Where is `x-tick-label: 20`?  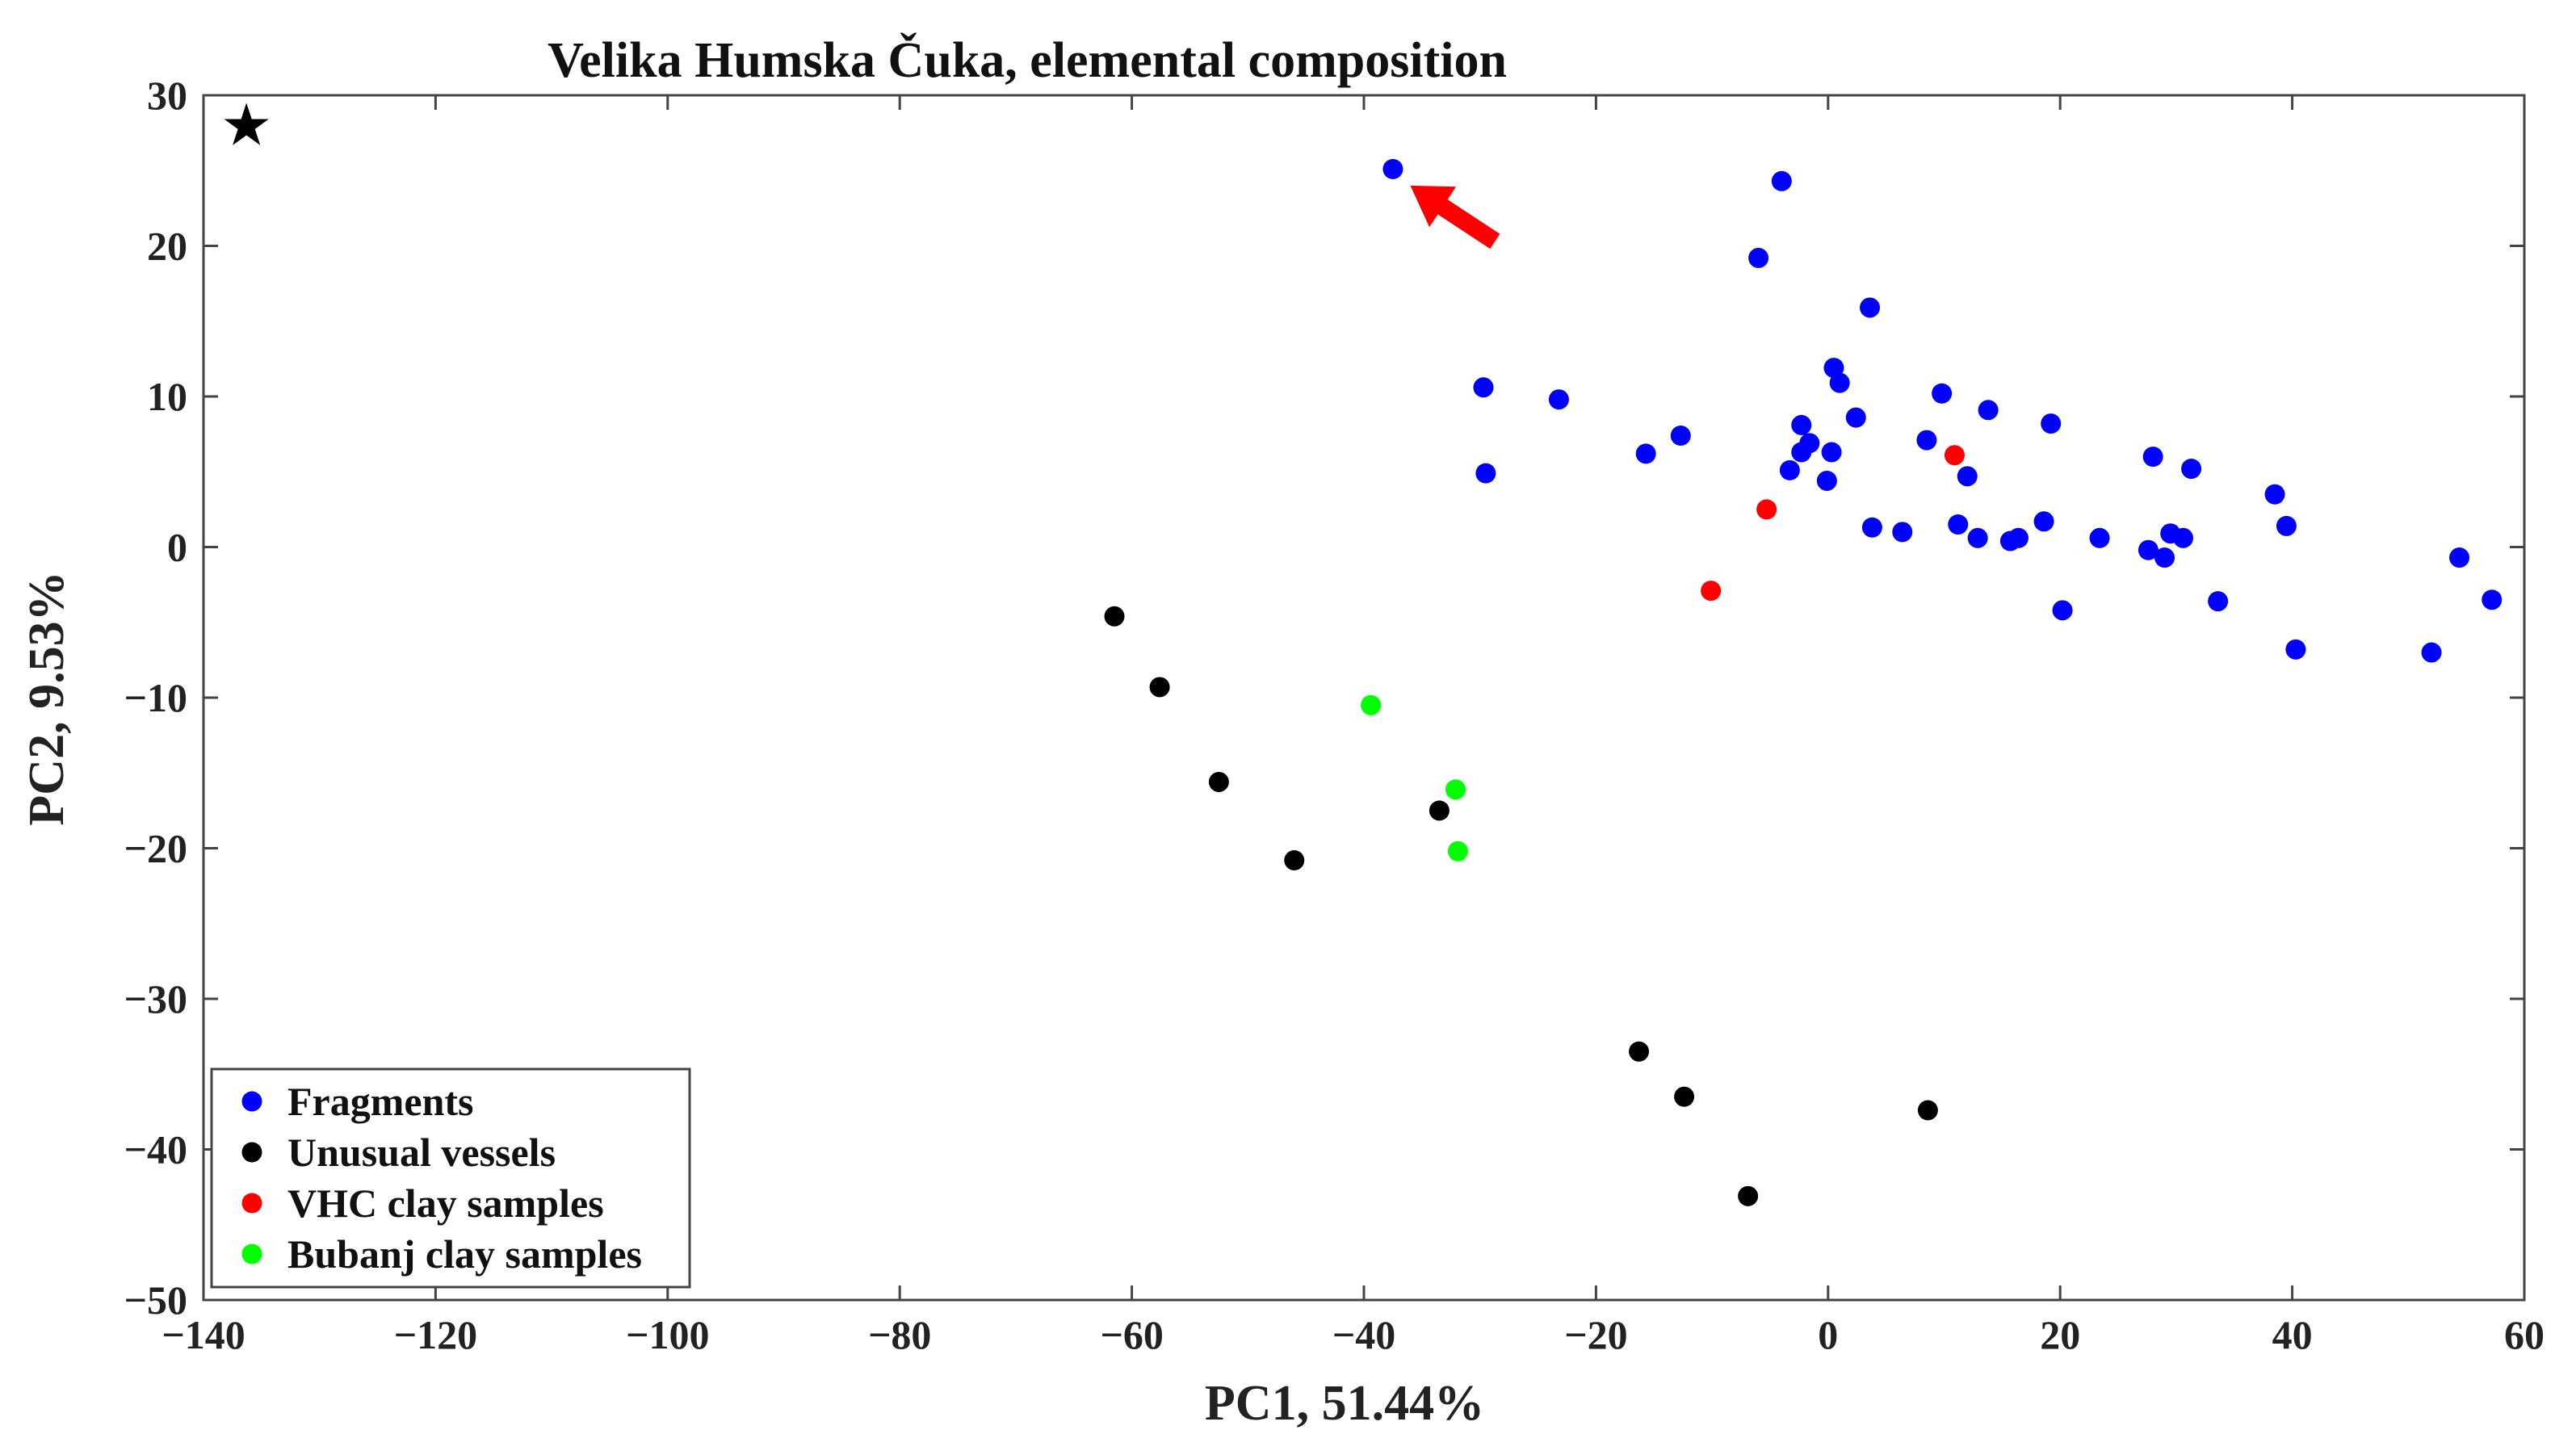 x-tick-label: 20 is located at coordinates (2060, 1334).